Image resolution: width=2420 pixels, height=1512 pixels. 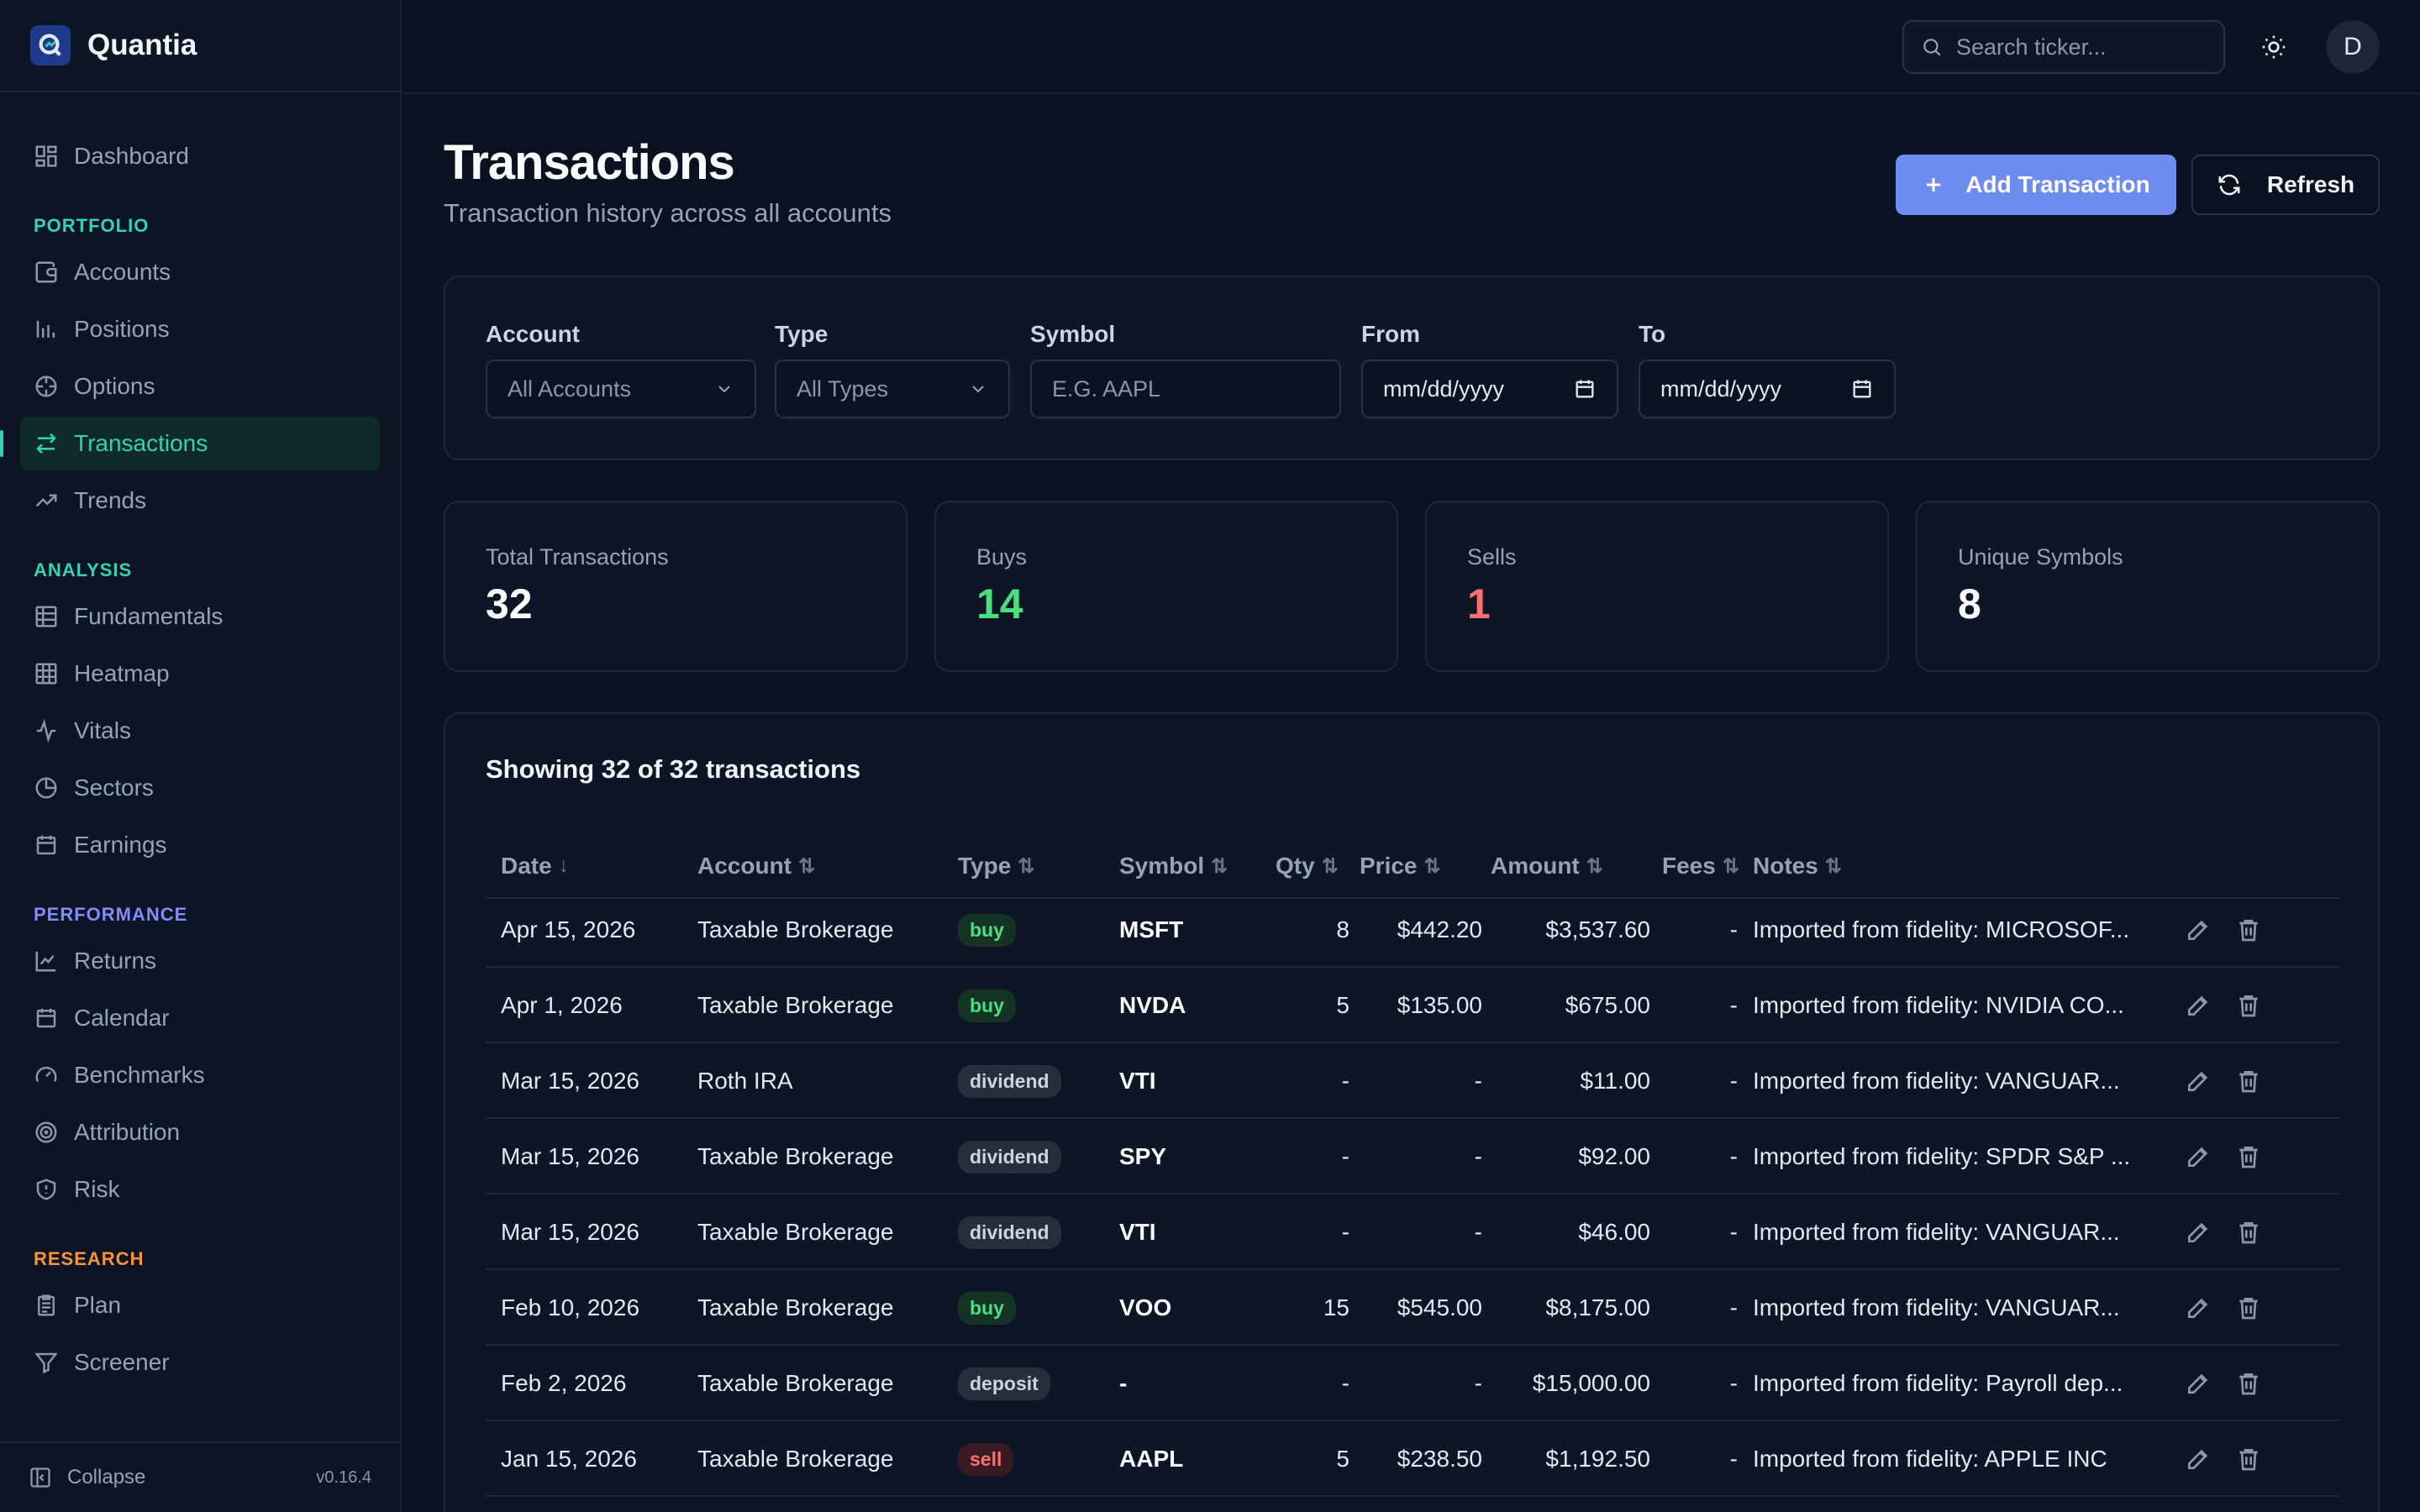 I want to click on search-input, so click(x=2082, y=47).